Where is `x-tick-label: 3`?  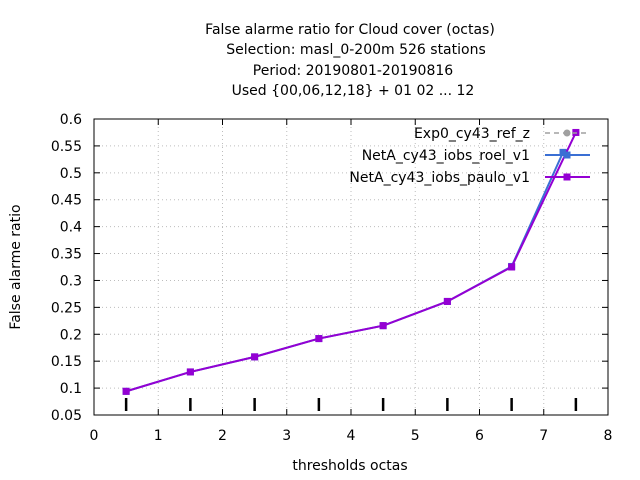 x-tick-label: 3 is located at coordinates (286, 436).